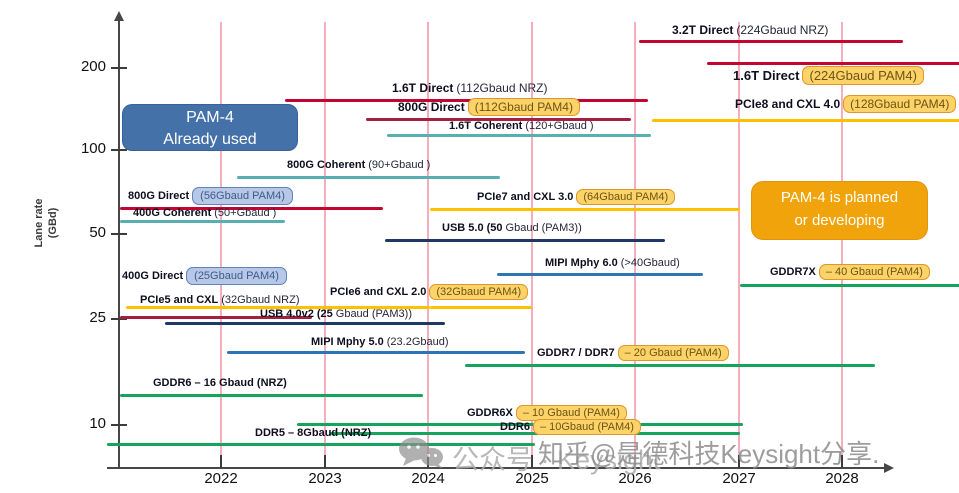  I want to click on label-direct-3-2t: 3.2T Direct (224Gbaud NRZ), so click(750, 30).